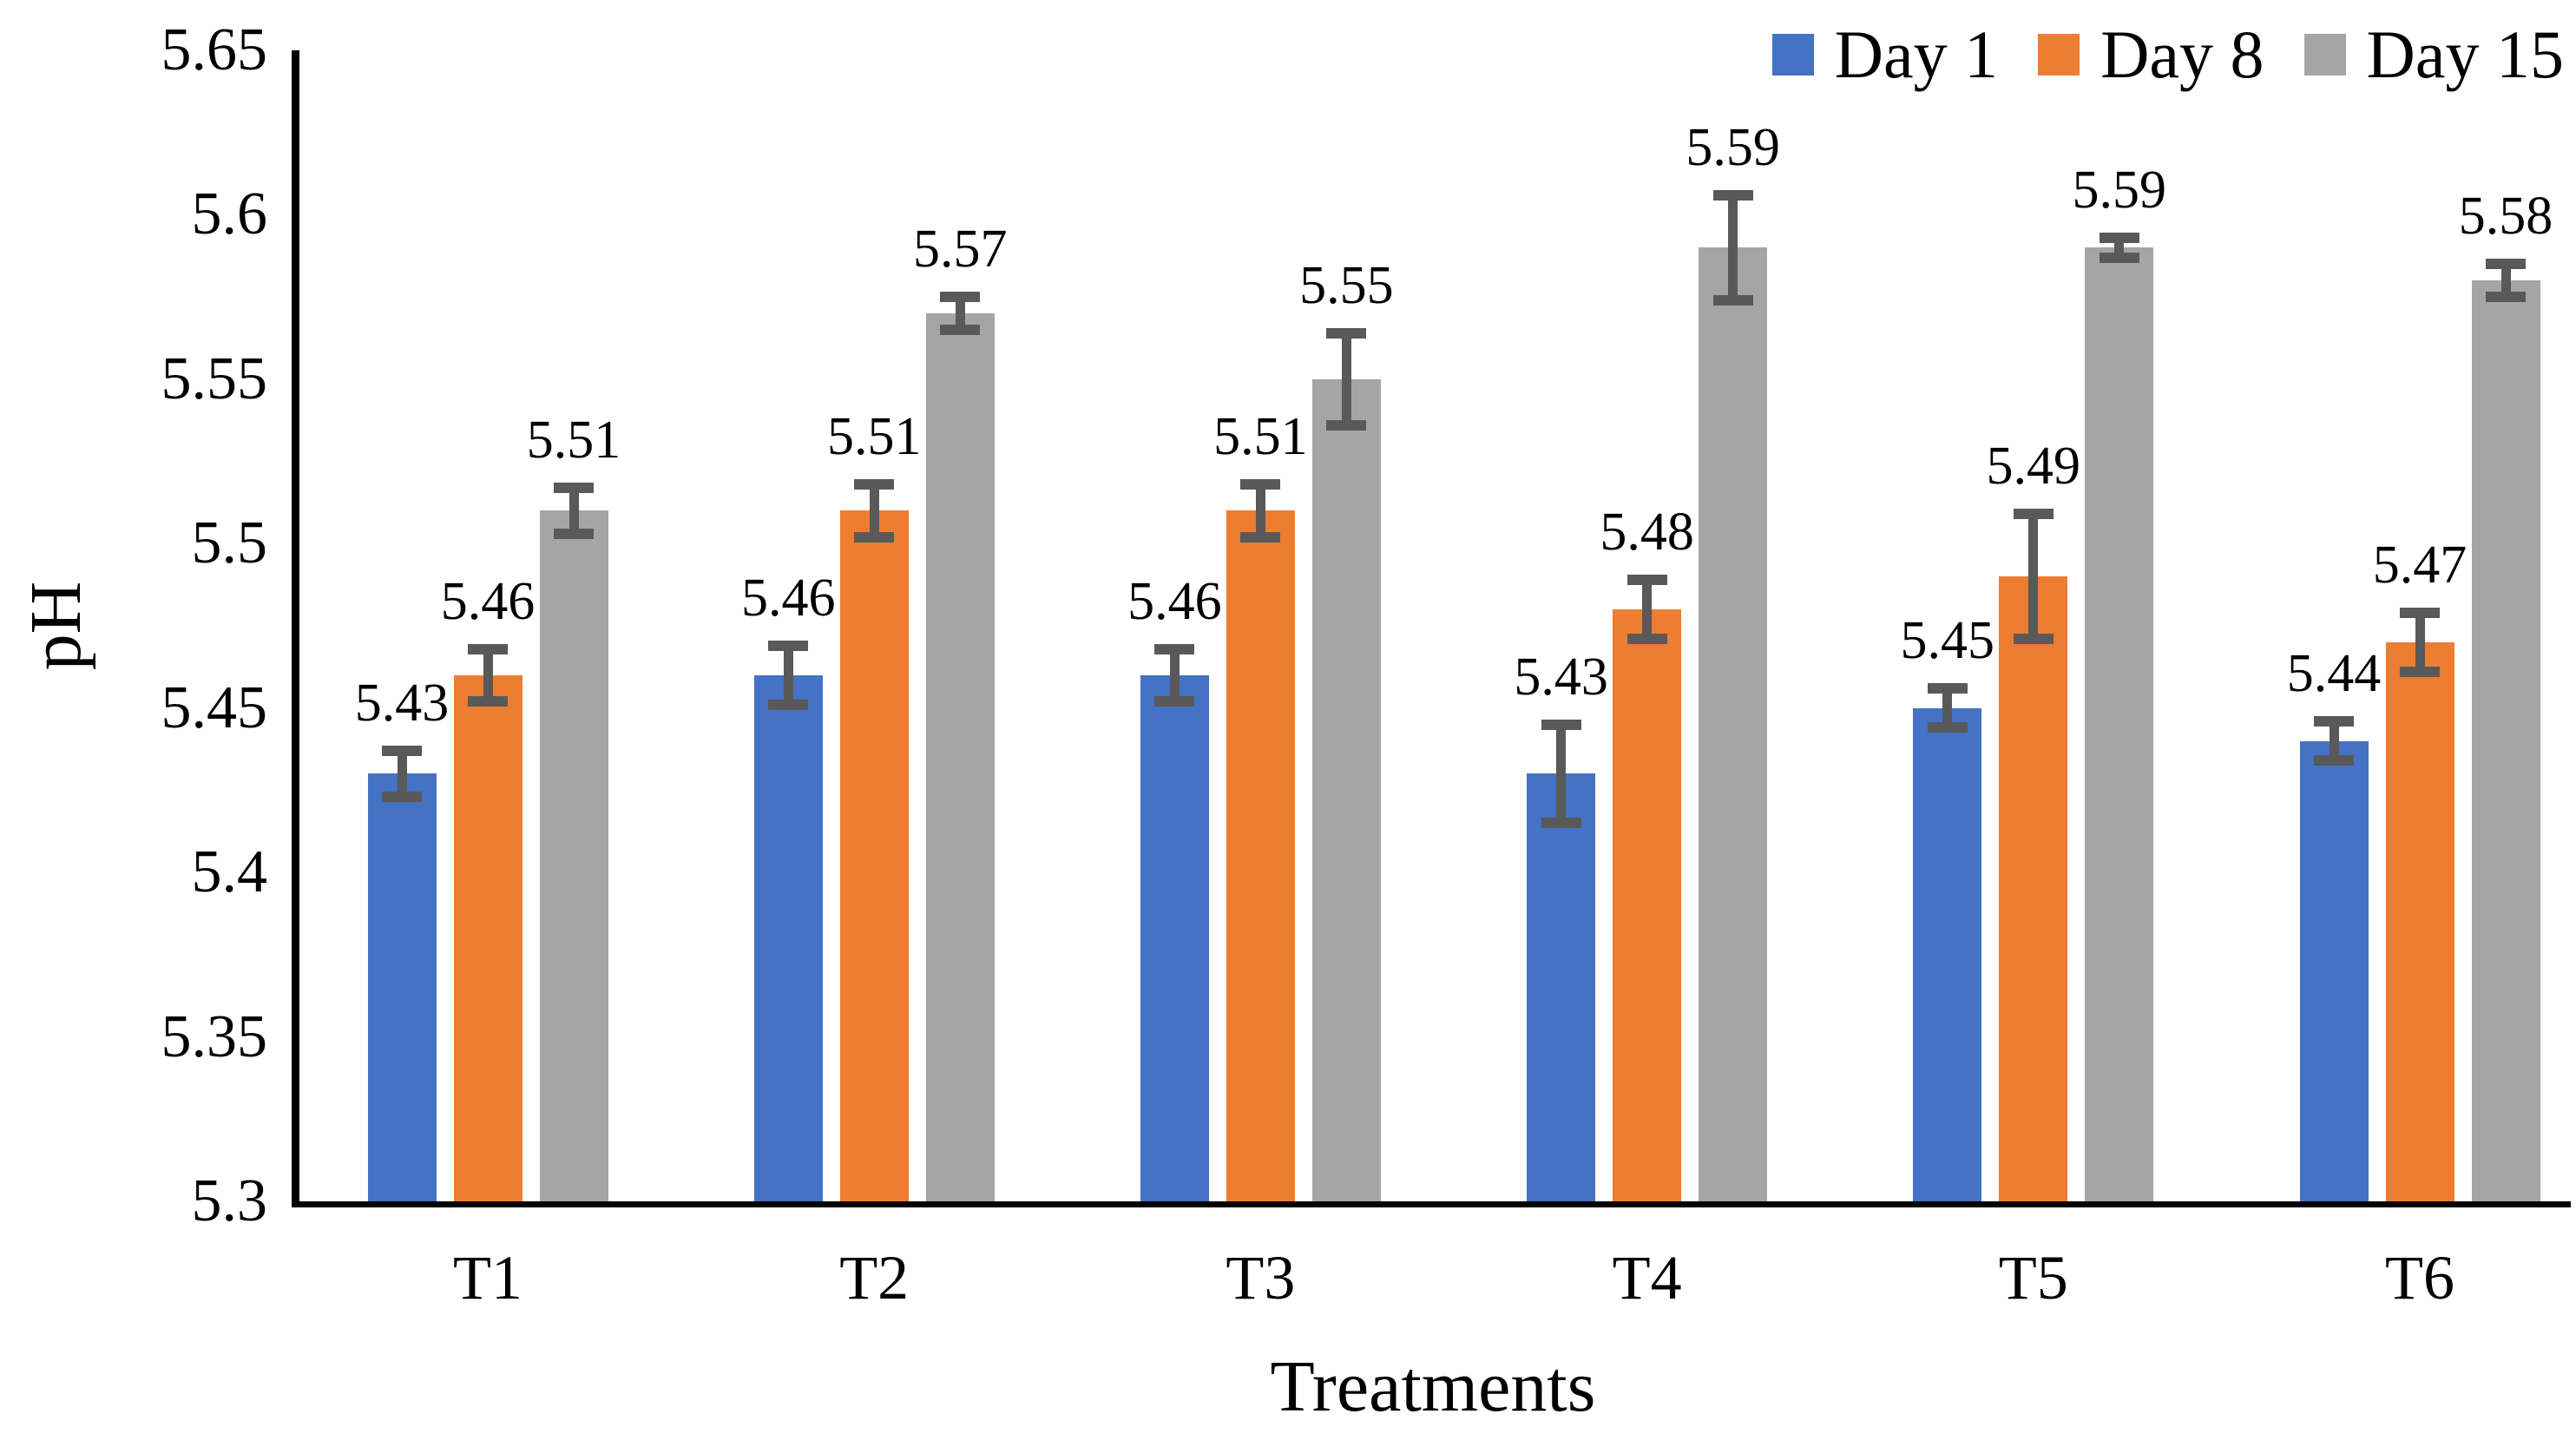  I want to click on legend-label: Day 15, so click(2465, 54).